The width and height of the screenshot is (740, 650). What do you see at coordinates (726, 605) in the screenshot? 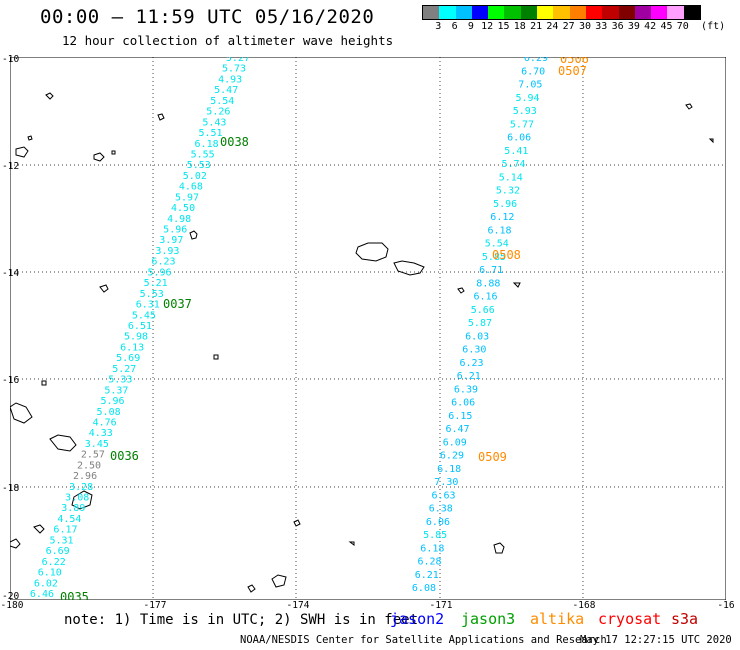
I see `longitude-label: -16` at bounding box center [726, 605].